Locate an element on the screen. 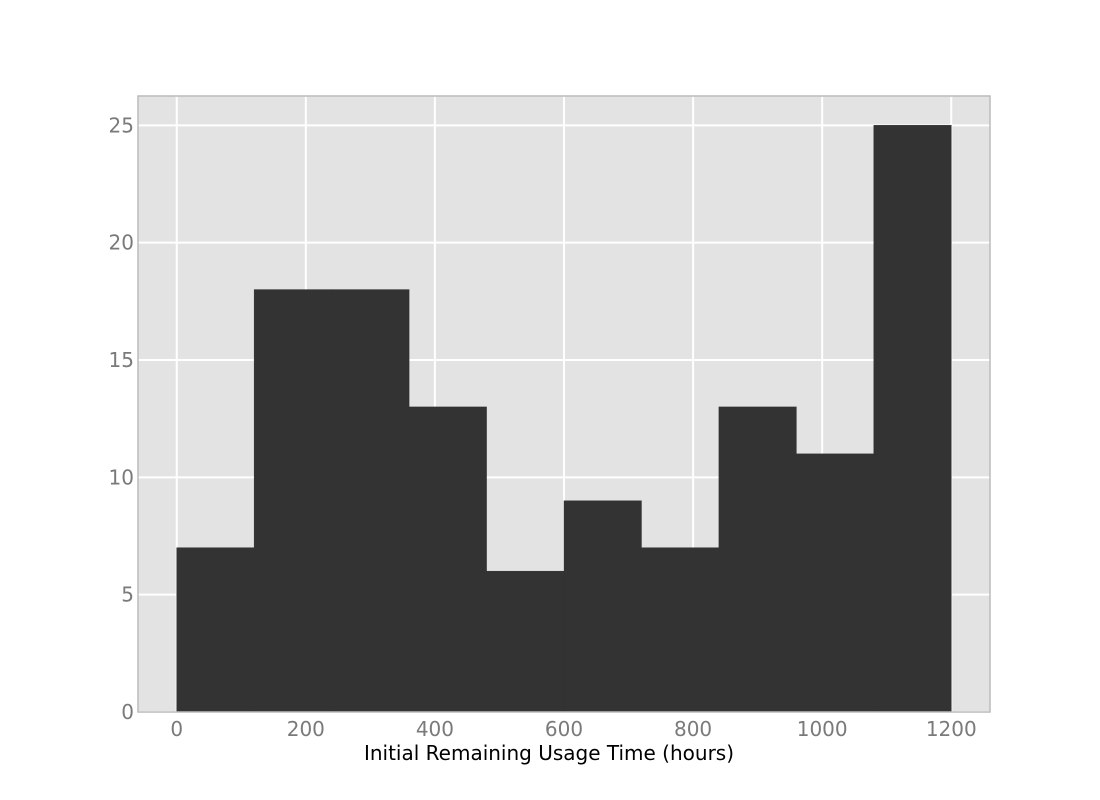 The width and height of the screenshot is (1100, 800). y-tick-labels: 0 5 10 15 20 25 is located at coordinates (121, 418).